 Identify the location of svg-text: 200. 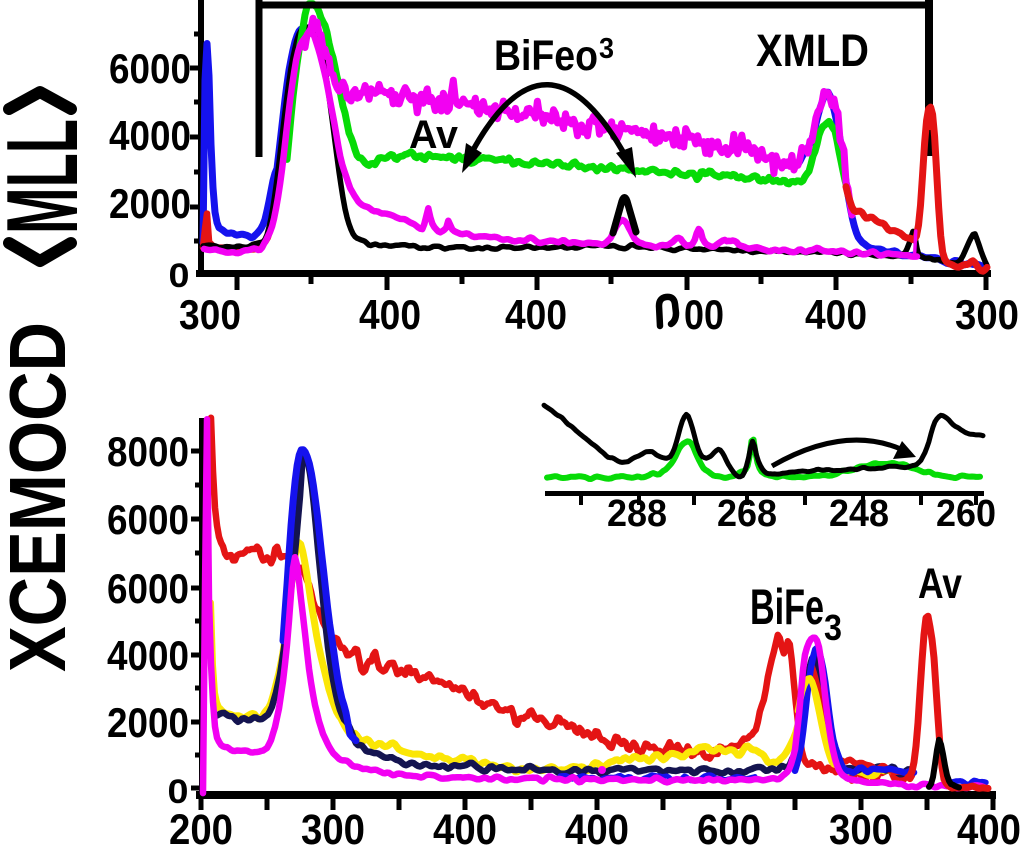
(201, 826).